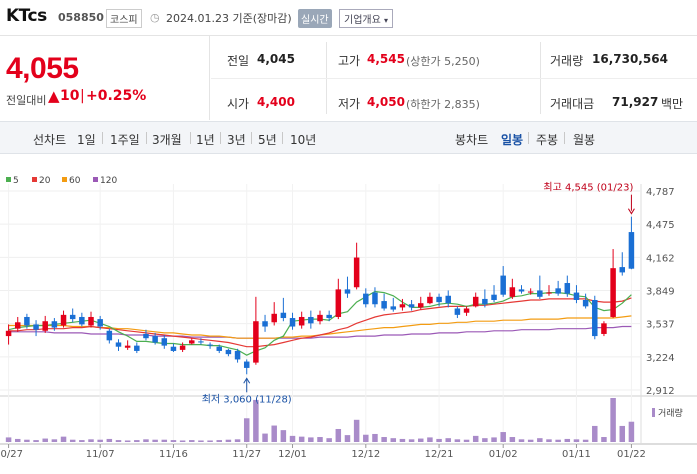  I want to click on volume-legend-label: 거래량, so click(670, 413).